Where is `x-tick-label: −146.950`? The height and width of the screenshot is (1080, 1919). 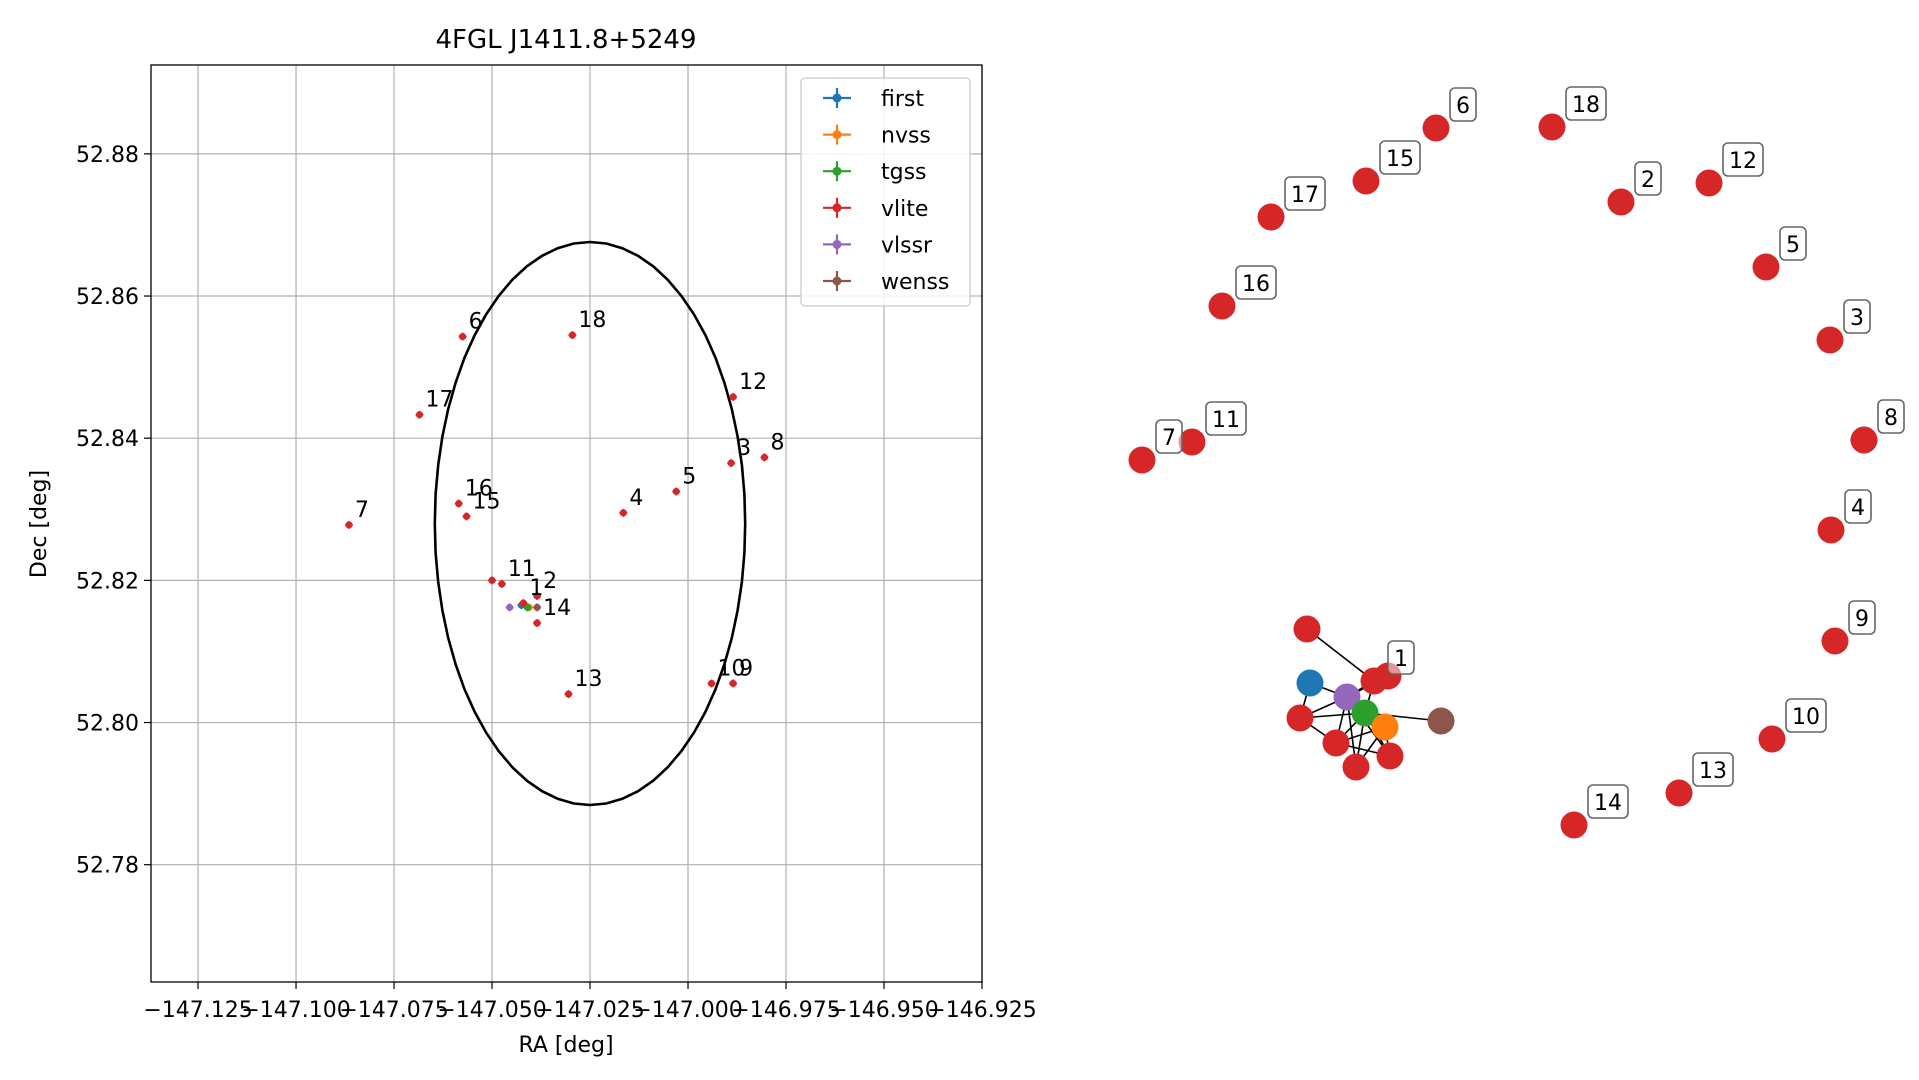 x-tick-label: −146.950 is located at coordinates (883, 1010).